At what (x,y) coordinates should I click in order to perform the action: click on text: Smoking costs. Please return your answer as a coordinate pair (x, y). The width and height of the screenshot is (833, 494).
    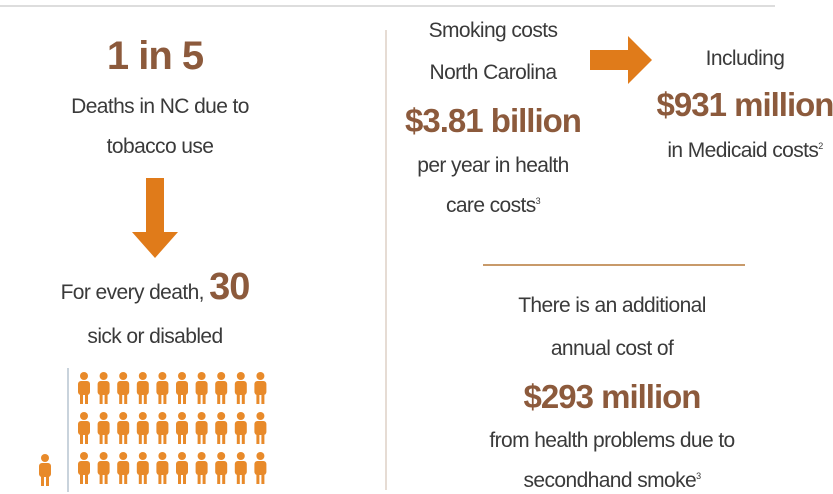
    Looking at the image, I should click on (493, 30).